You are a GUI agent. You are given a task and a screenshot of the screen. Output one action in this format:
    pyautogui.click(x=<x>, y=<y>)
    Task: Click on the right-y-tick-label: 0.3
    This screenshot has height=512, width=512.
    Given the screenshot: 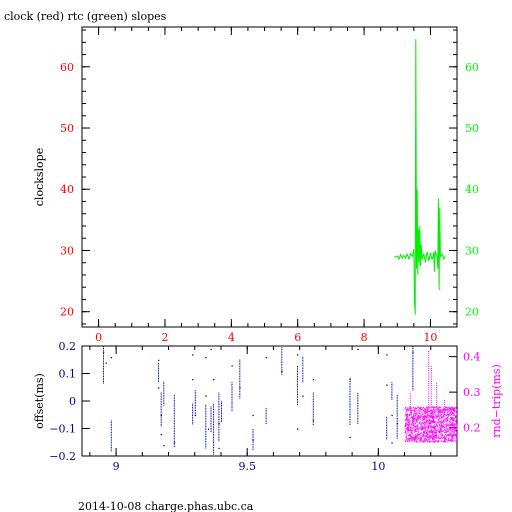 What is the action you would take?
    pyautogui.click(x=472, y=392)
    